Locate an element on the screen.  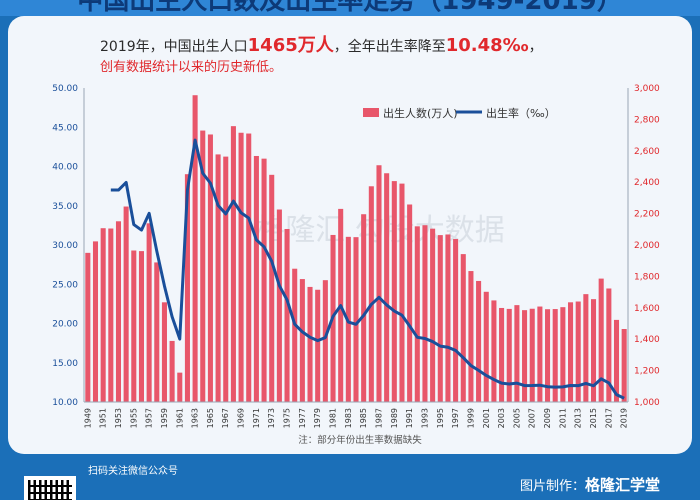
right-tick-label: 2,800 is located at coordinates (647, 120).